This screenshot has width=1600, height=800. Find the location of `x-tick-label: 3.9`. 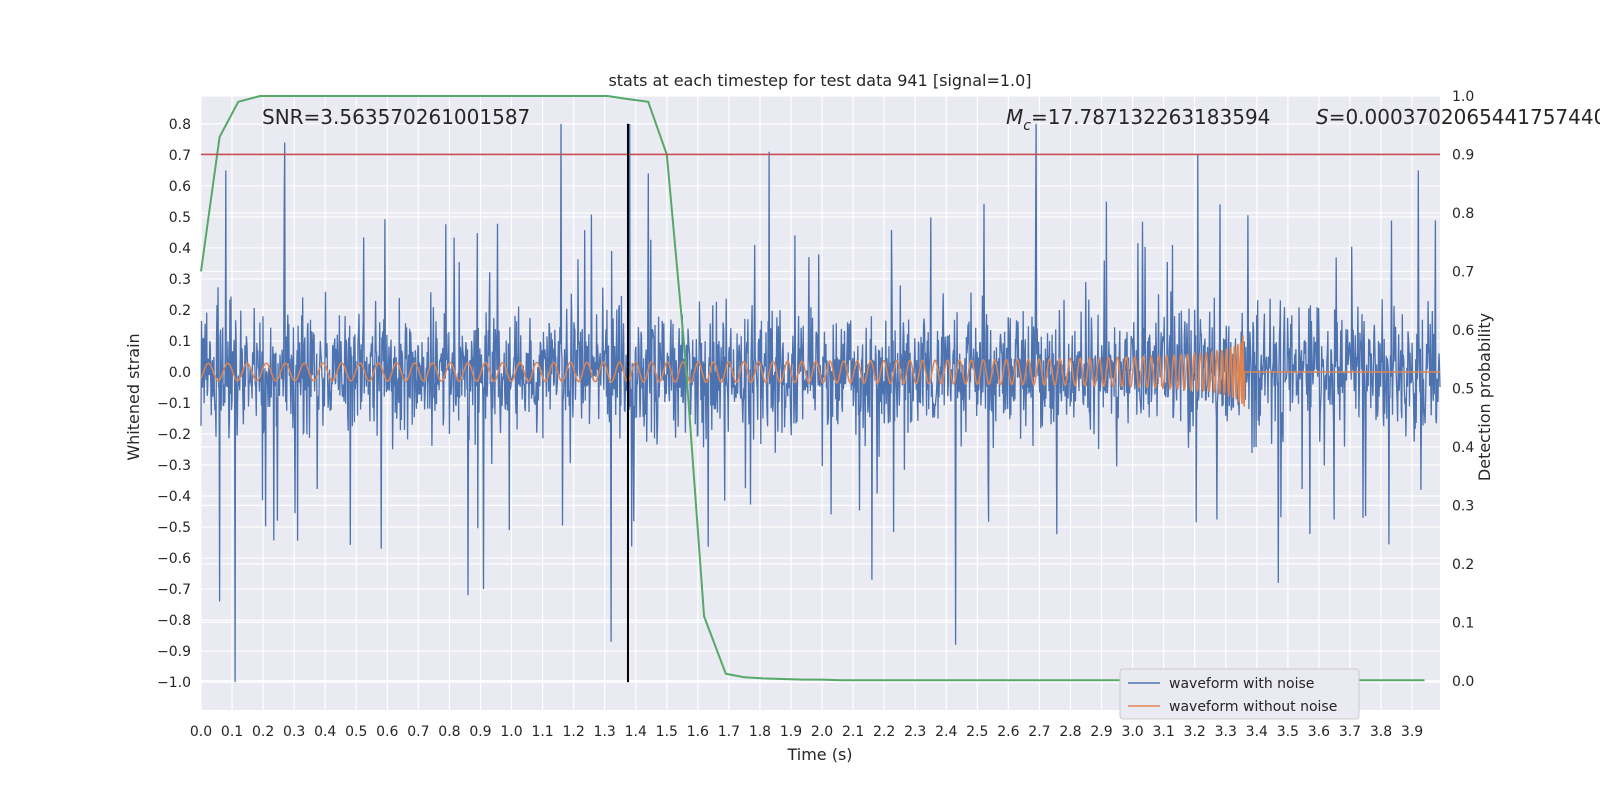

x-tick-label: 3.9 is located at coordinates (1412, 732).